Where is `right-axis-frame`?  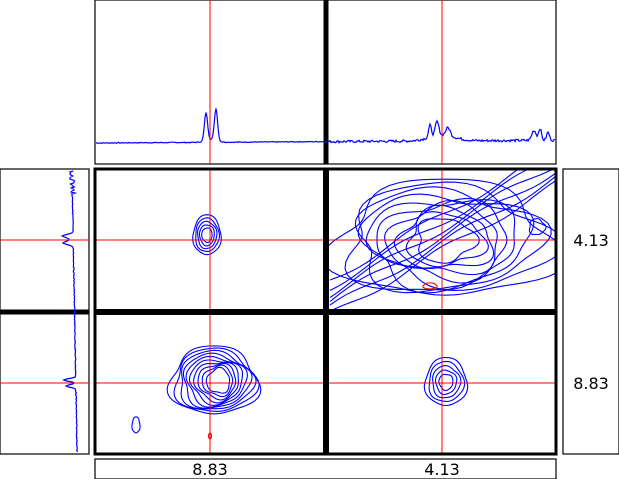 right-axis-frame is located at coordinates (590, 311).